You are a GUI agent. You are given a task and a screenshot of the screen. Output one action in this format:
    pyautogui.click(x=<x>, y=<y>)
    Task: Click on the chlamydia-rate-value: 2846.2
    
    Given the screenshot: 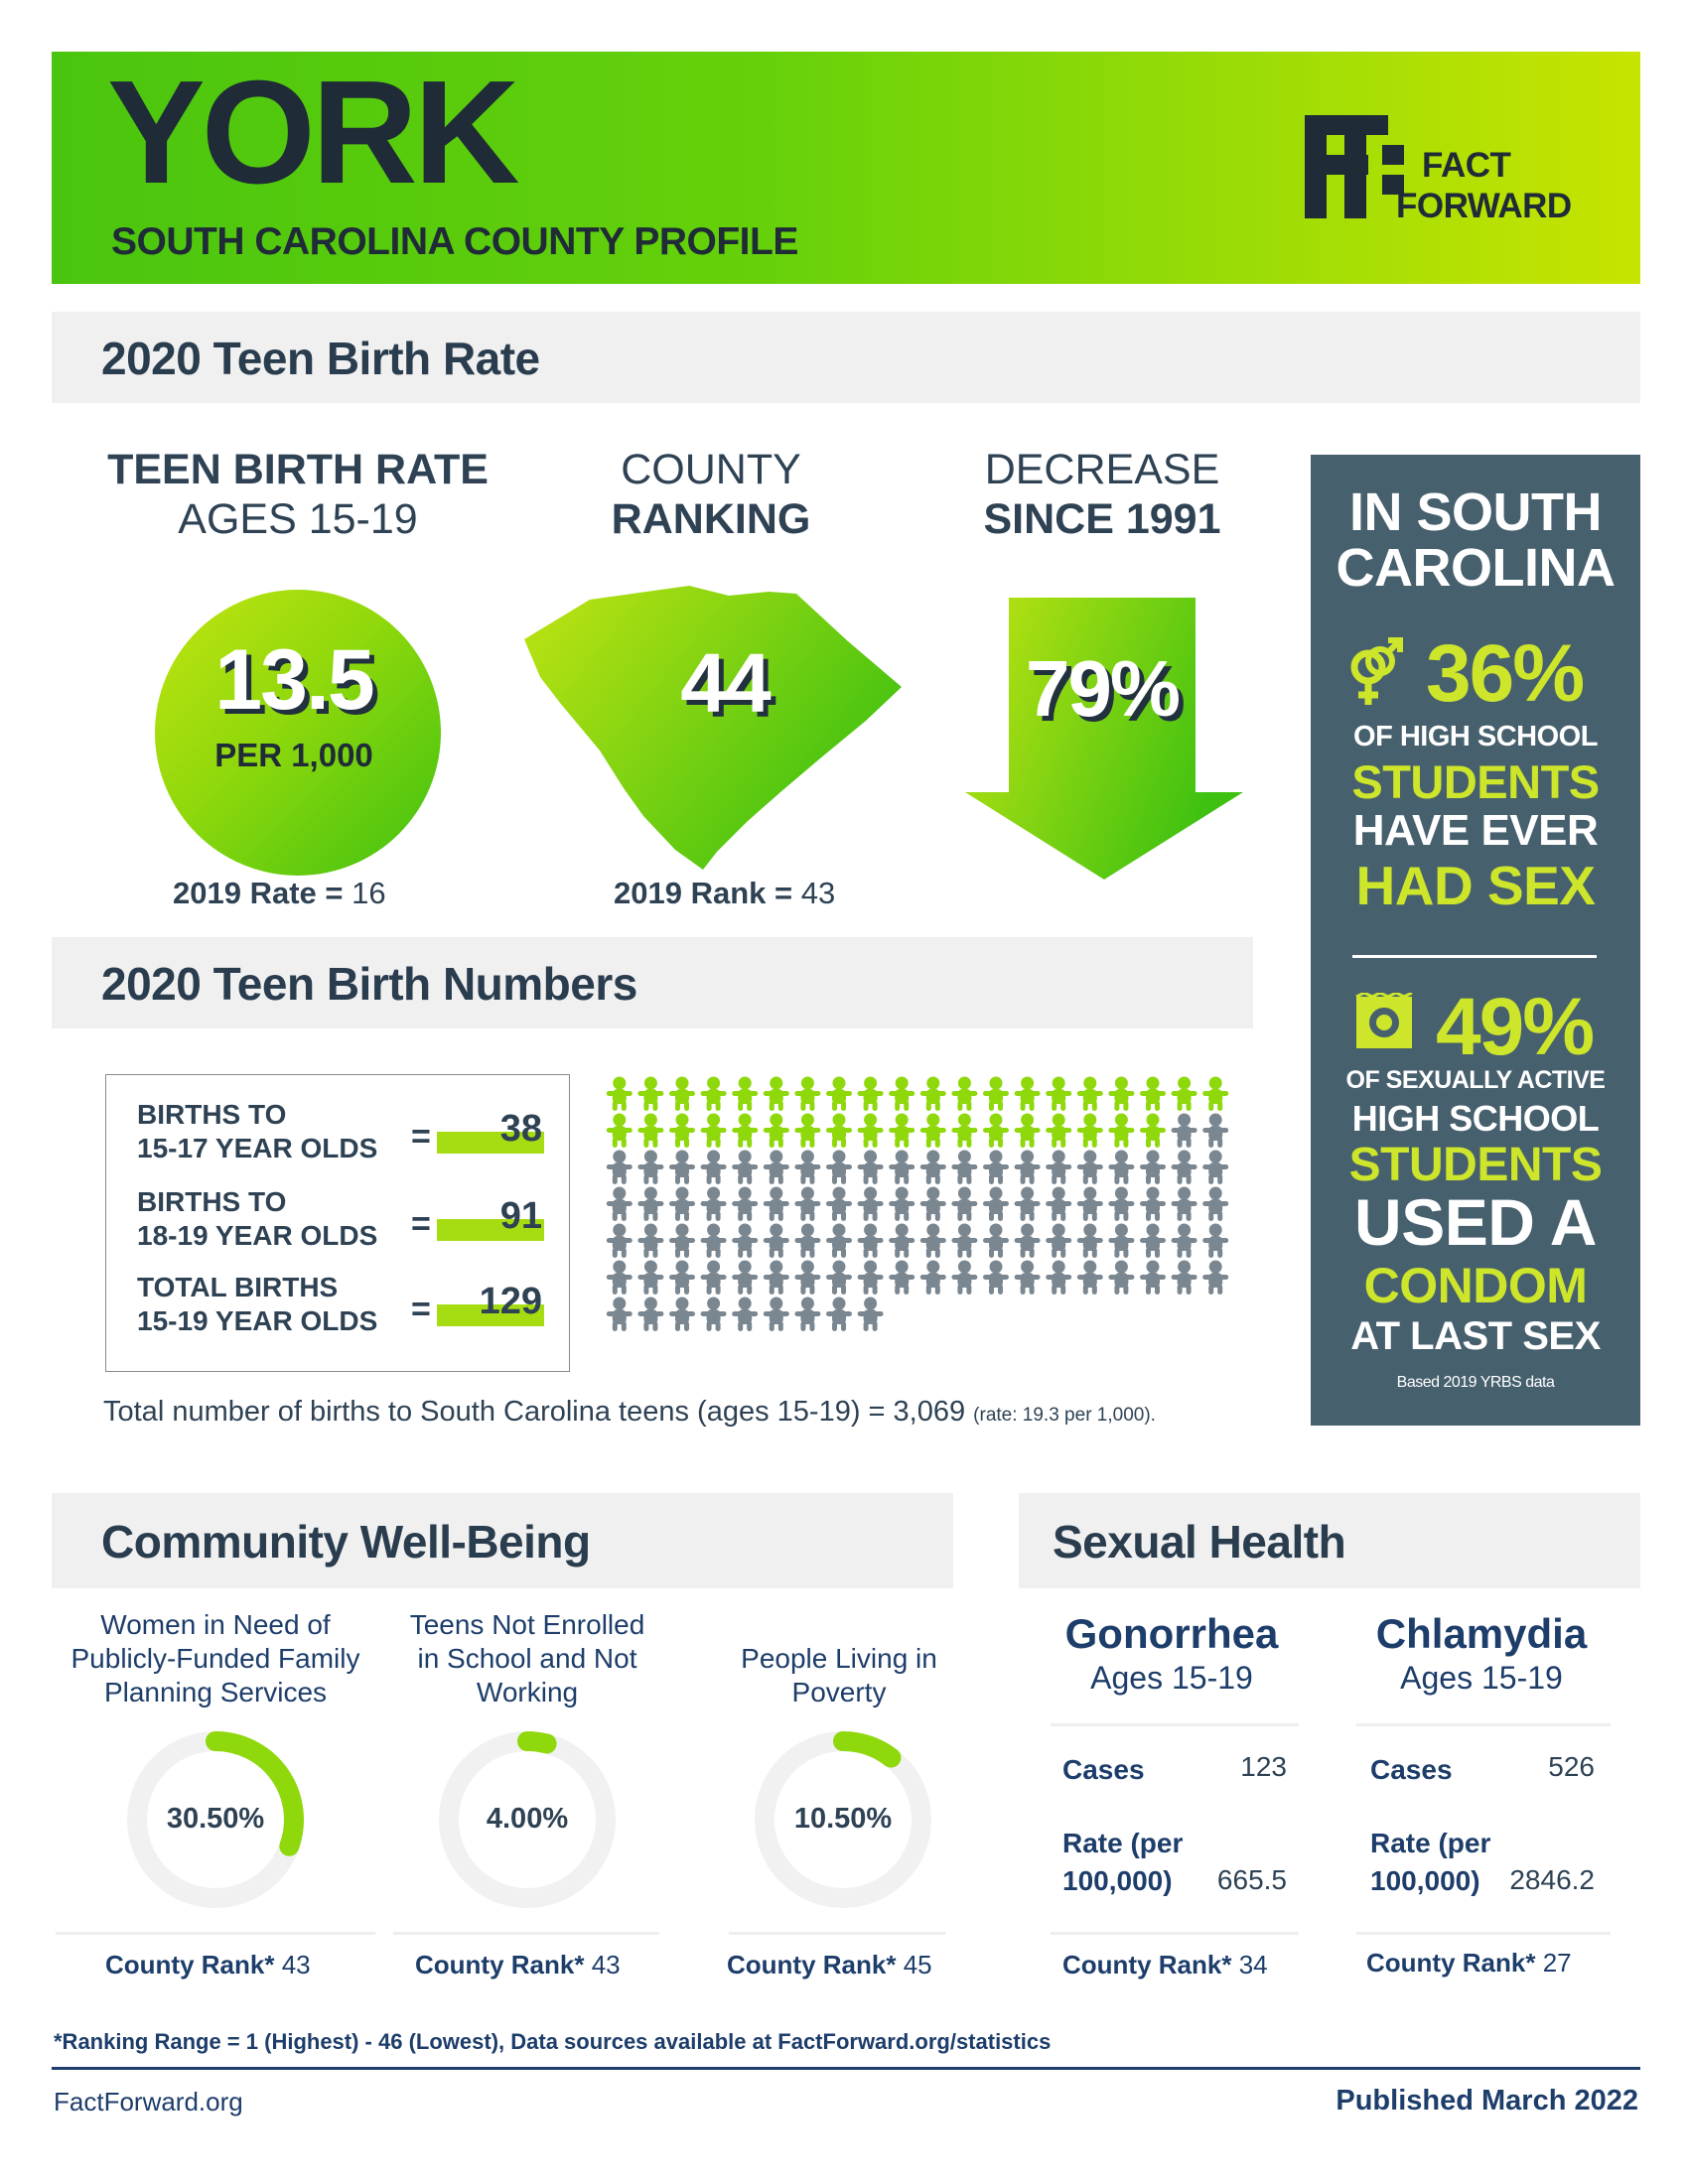 What is the action you would take?
    pyautogui.click(x=1552, y=1879)
    